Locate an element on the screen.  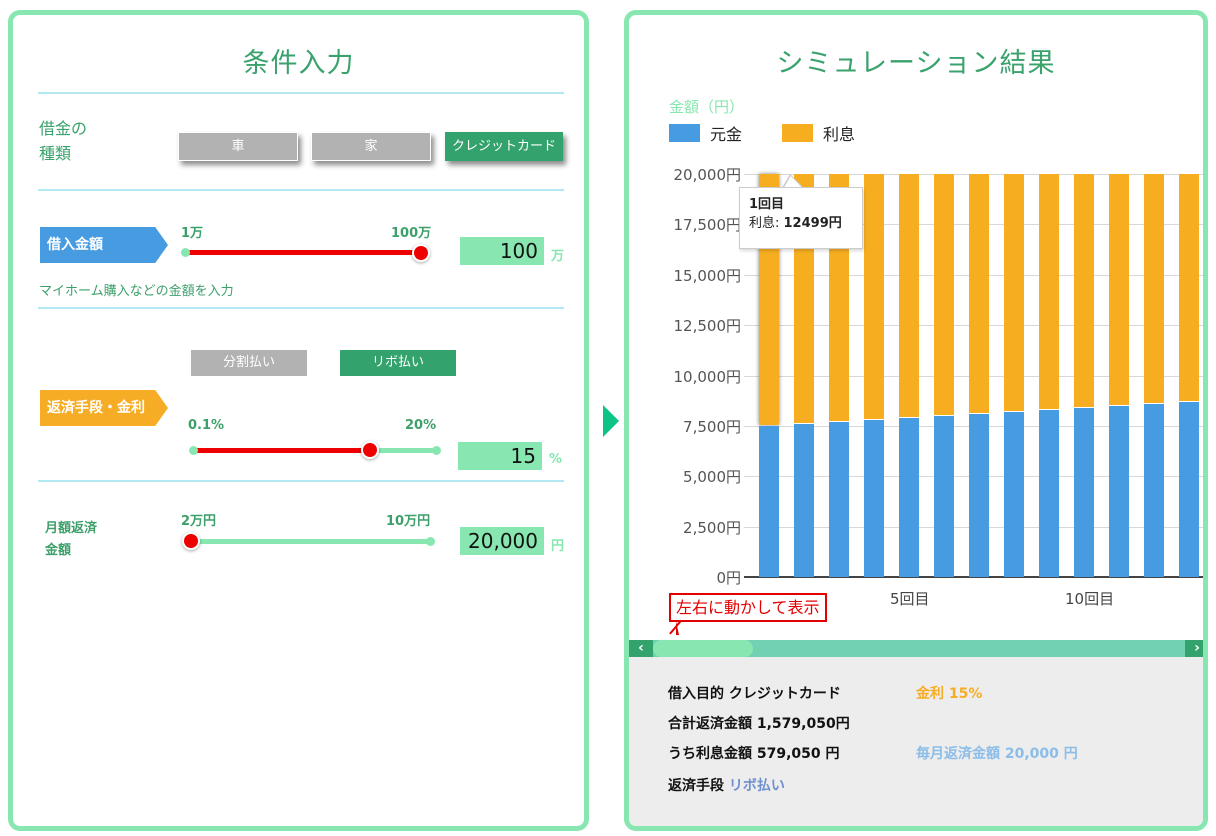
y-tick-label: 5,000円 is located at coordinates (712, 477).